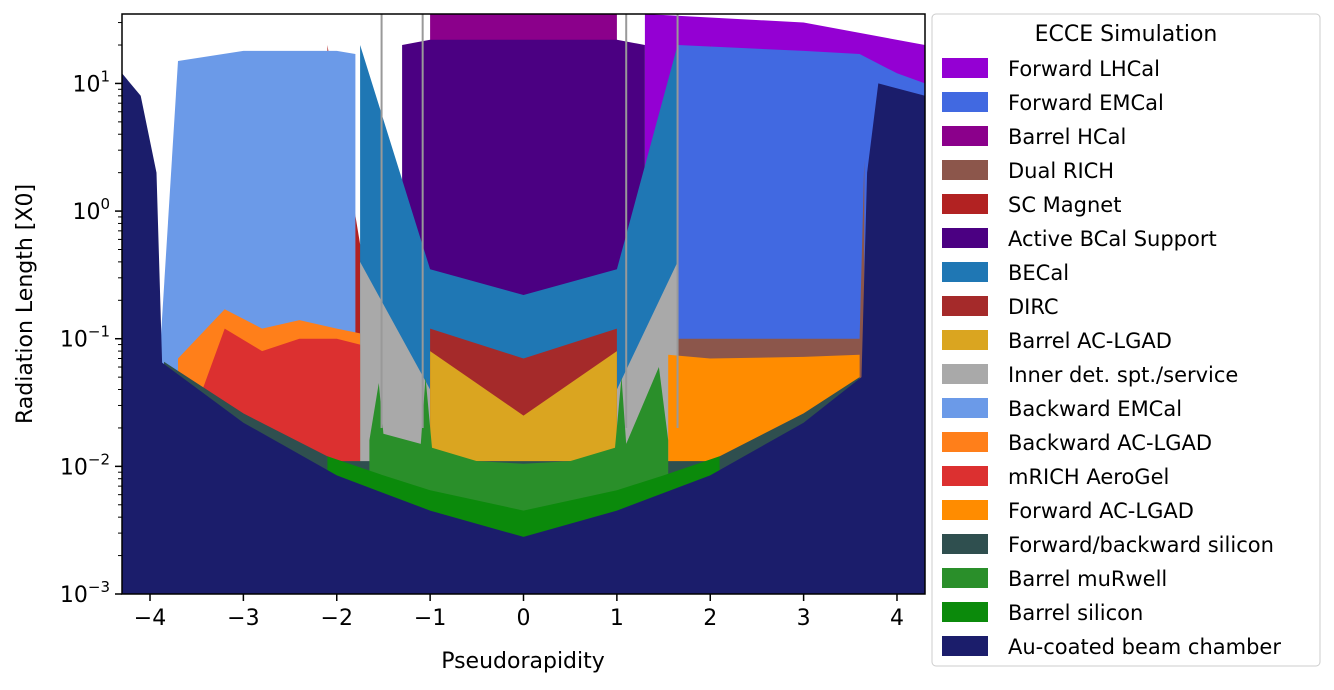 This screenshot has width=1334, height=690. Describe the element at coordinates (1126, 34) in the screenshot. I see `legend-title: ECCE Simulation` at that location.